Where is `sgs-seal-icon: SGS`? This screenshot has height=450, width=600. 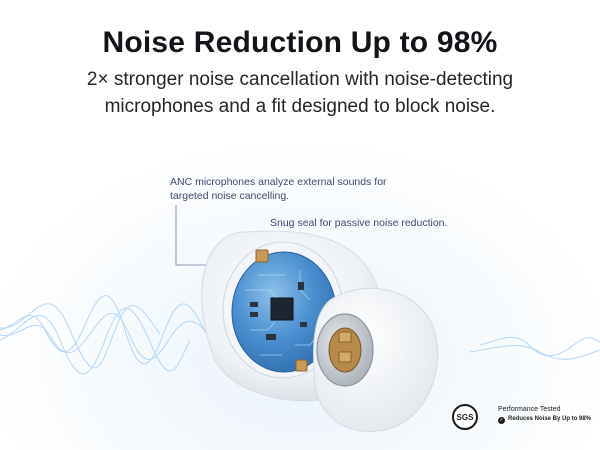
sgs-seal-icon: SGS is located at coordinates (465, 417).